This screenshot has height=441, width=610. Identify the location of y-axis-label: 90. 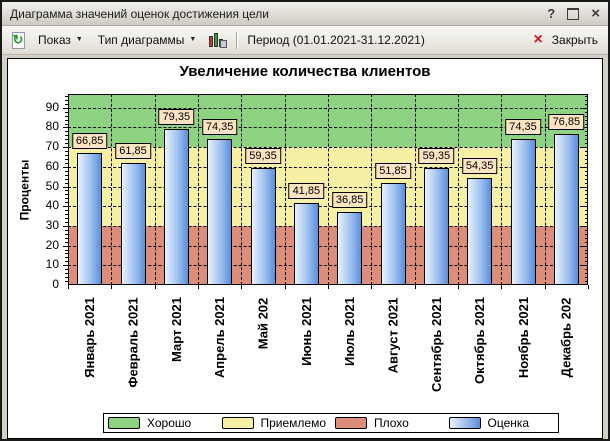
(52, 106).